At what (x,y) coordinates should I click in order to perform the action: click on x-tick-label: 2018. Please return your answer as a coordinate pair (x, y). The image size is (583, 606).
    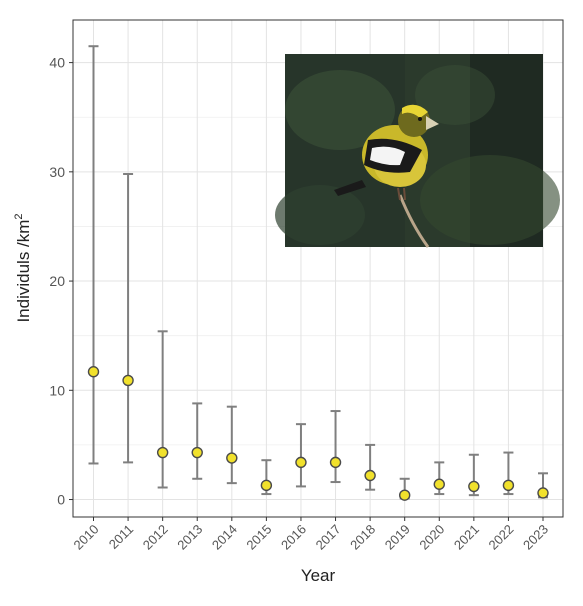
    Looking at the image, I should click on (362, 537).